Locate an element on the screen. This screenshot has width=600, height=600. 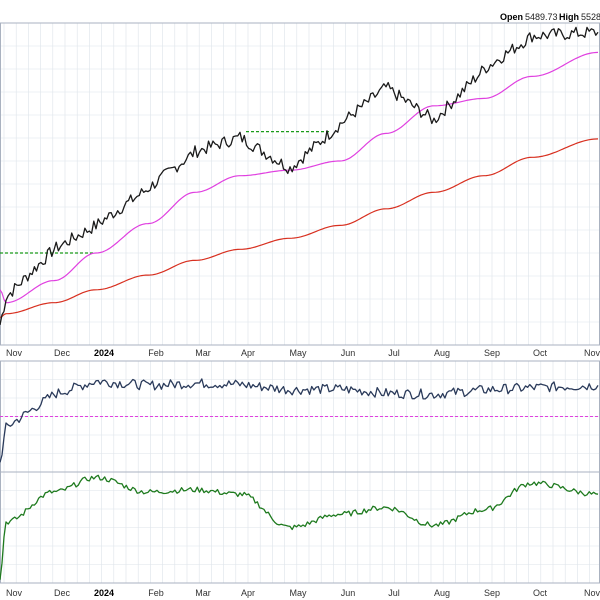
open-label: Open is located at coordinates (511, 17).